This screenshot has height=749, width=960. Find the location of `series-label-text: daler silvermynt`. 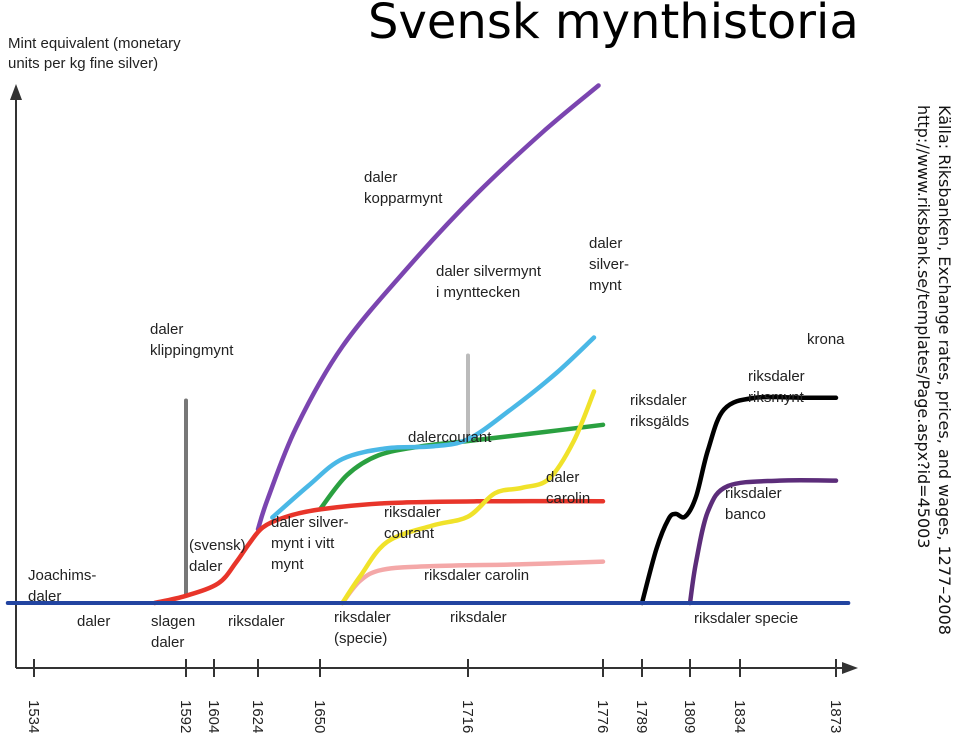

series-label-text: daler silvermynt is located at coordinates (489, 271).